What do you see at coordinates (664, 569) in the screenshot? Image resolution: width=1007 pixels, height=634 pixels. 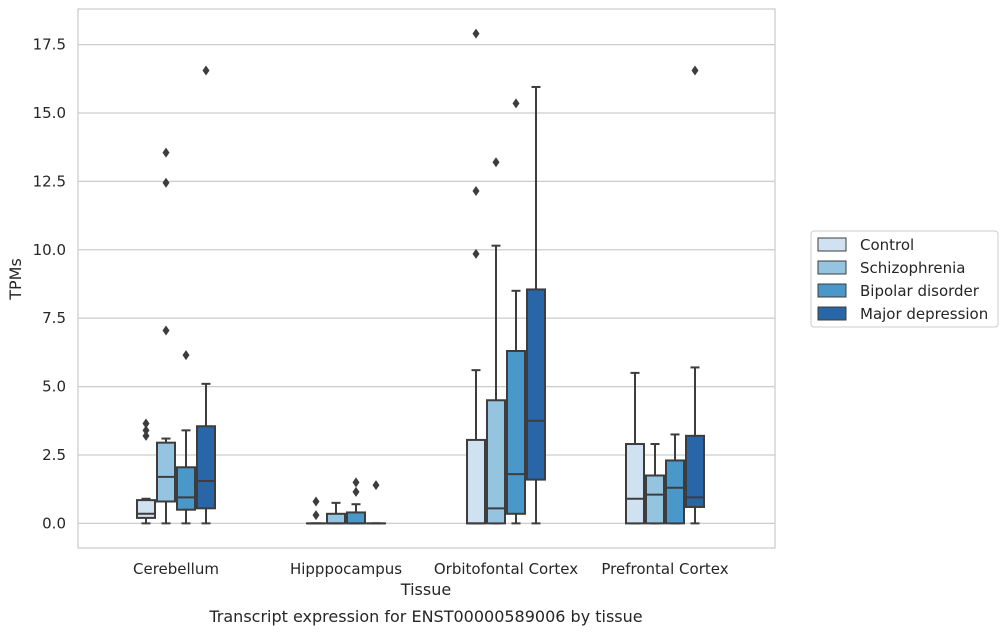 I see `x-tick-label: Prefrontal Cortex` at bounding box center [664, 569].